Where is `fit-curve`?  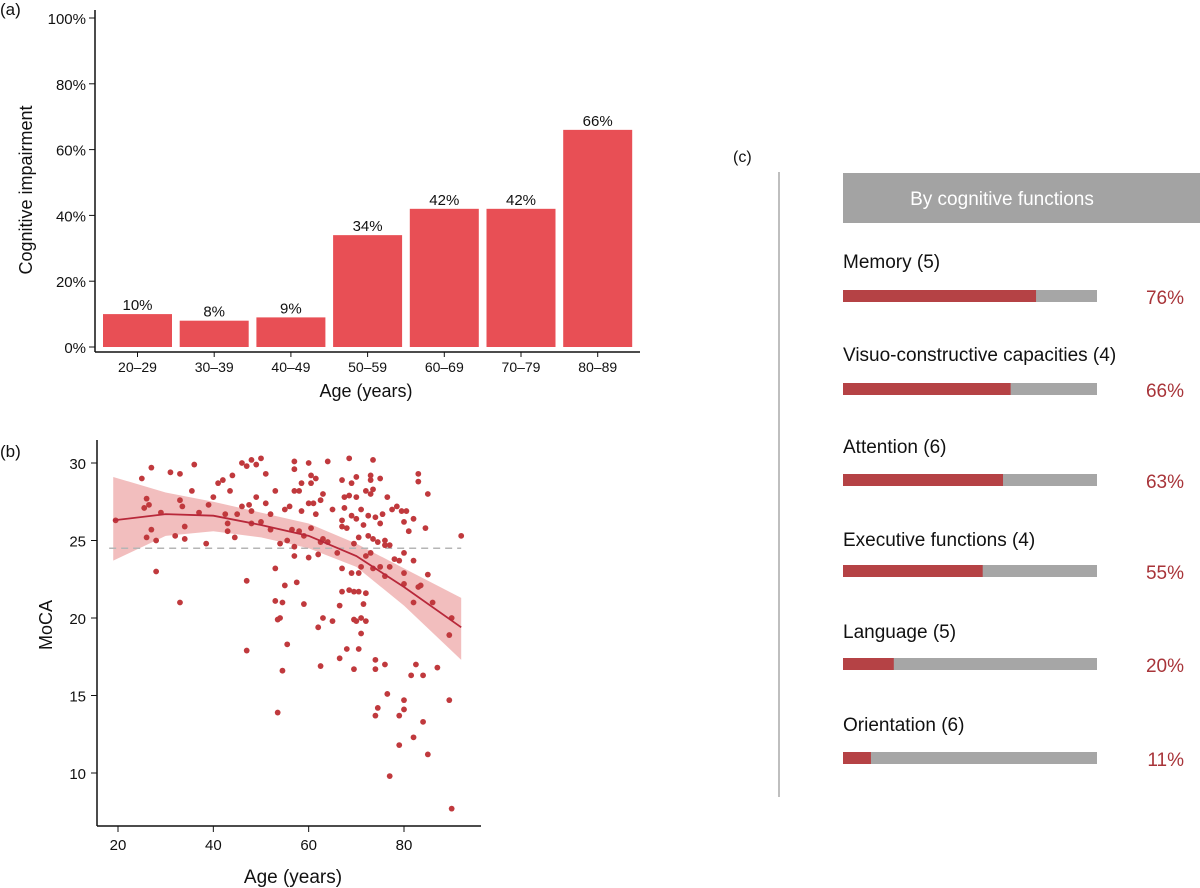
fit-curve is located at coordinates (287, 571).